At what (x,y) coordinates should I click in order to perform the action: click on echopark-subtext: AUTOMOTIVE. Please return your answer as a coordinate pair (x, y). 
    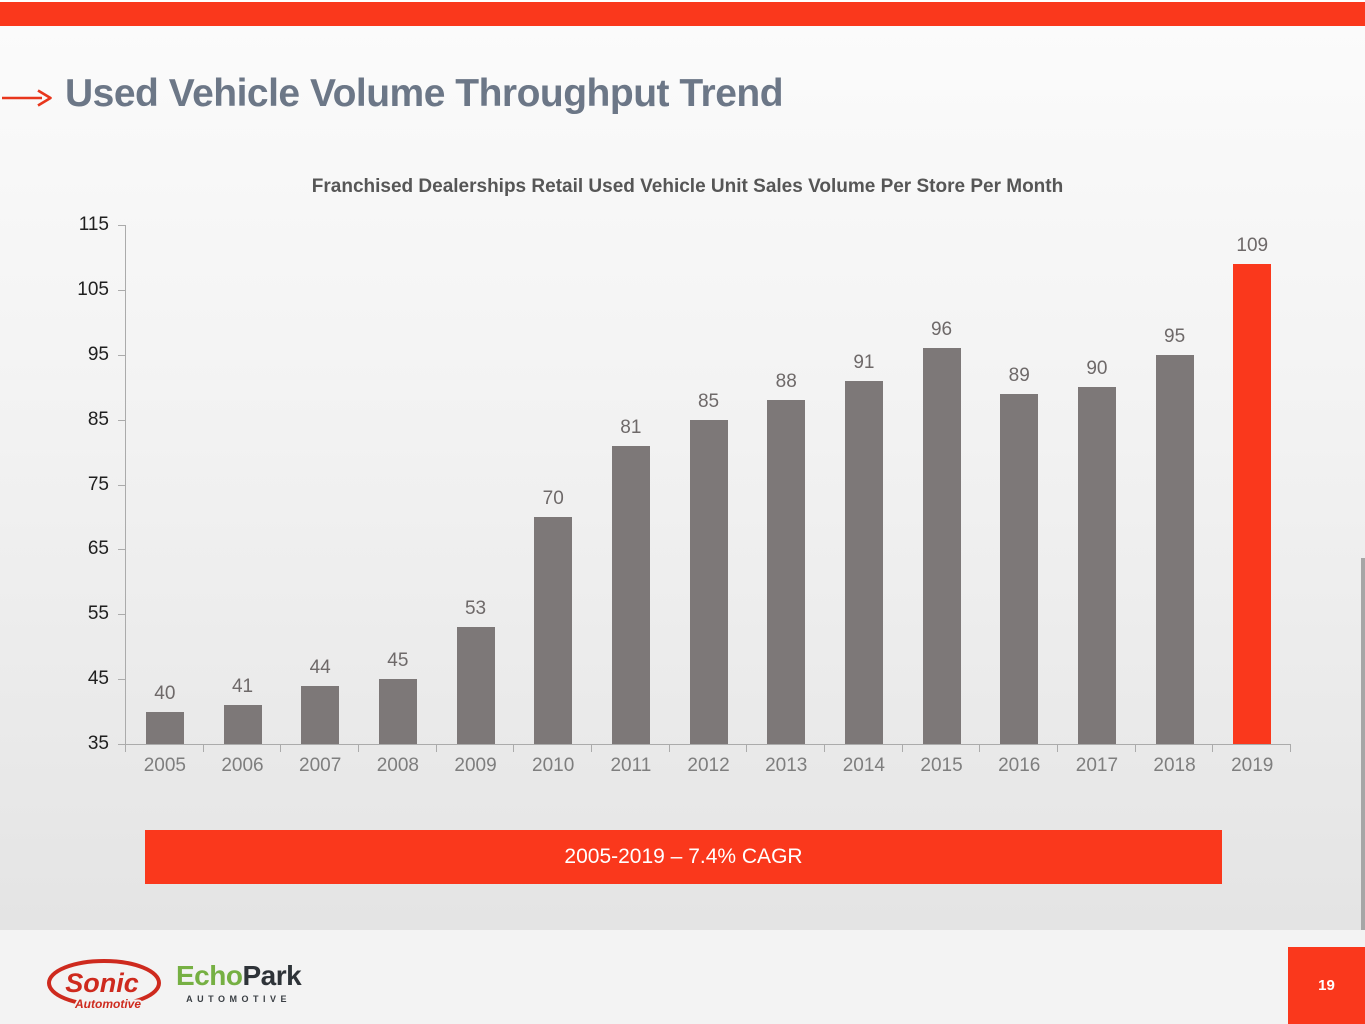
    Looking at the image, I should click on (239, 999).